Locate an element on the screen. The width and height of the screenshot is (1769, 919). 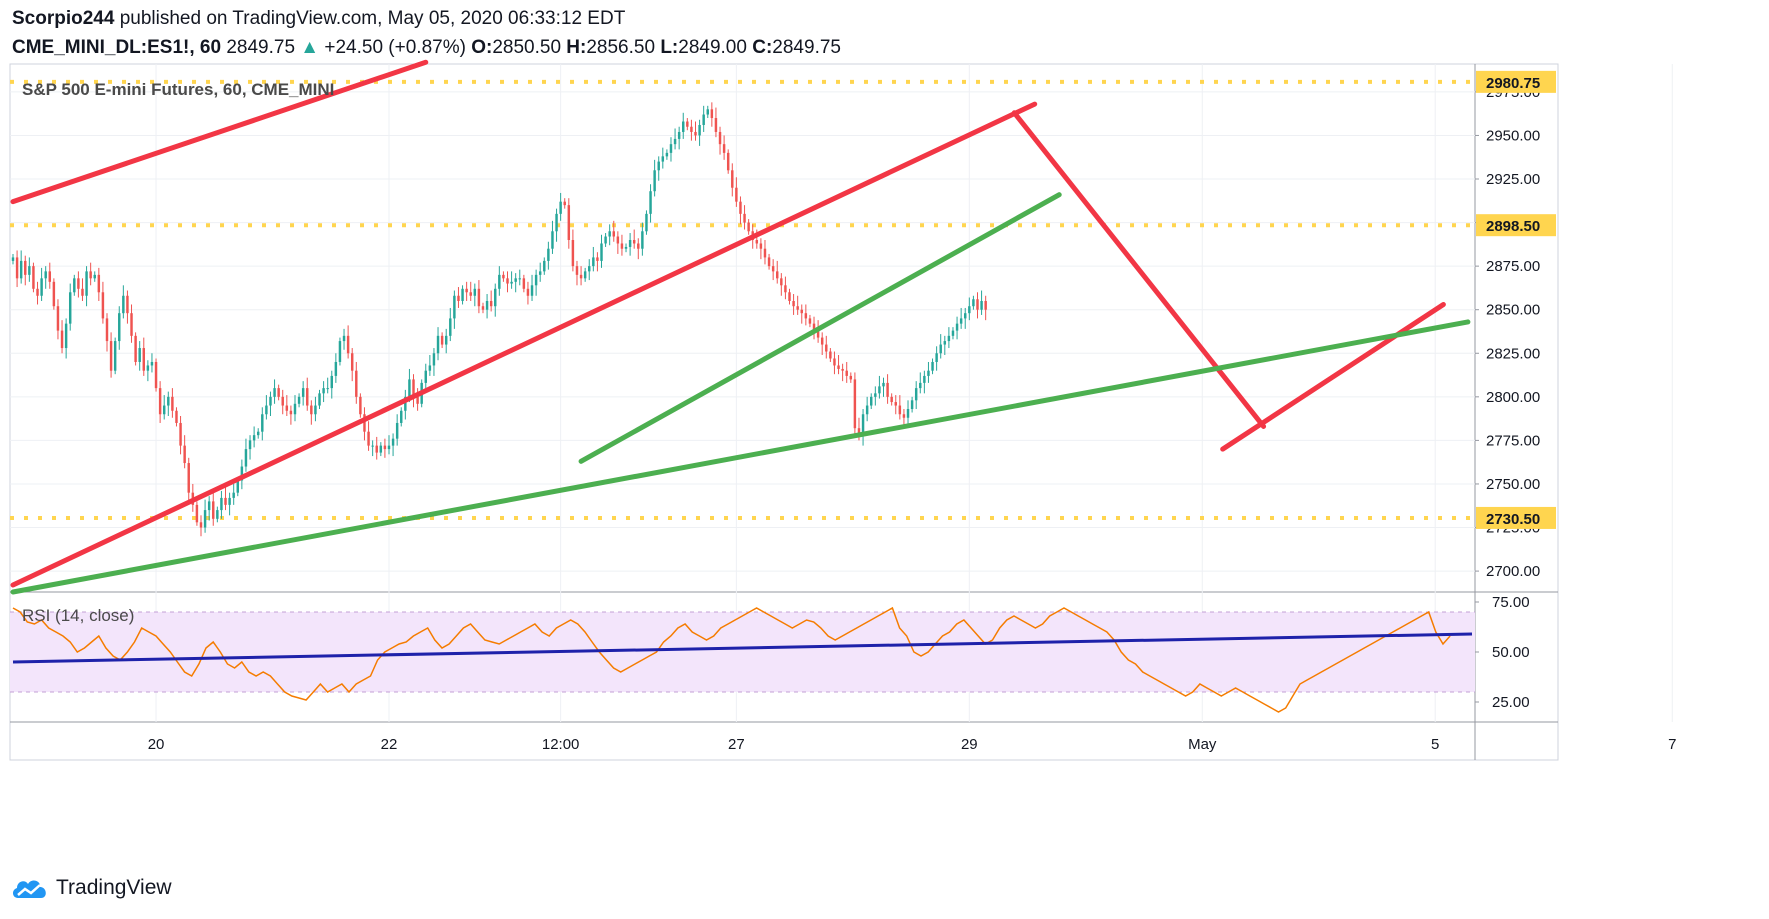
rsi-line is located at coordinates (731, 659).